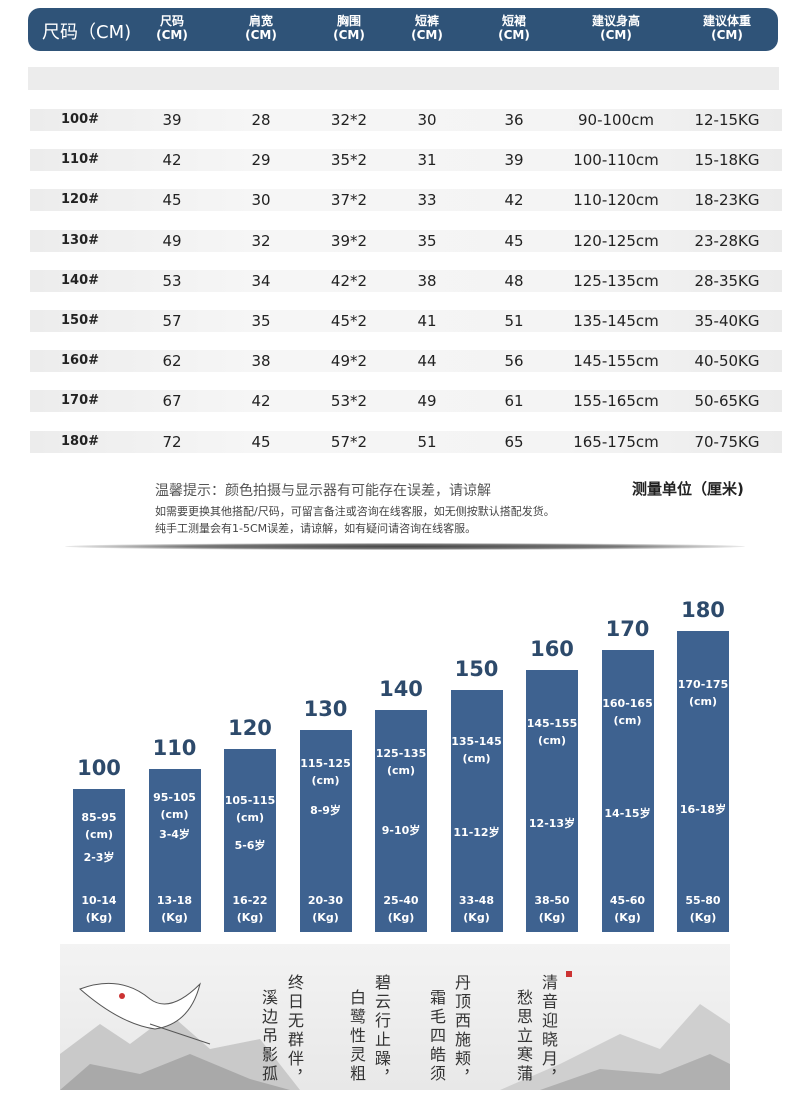 This screenshot has width=790, height=1104. I want to click on weight-range: 33-48 (Kg), so click(477, 909).